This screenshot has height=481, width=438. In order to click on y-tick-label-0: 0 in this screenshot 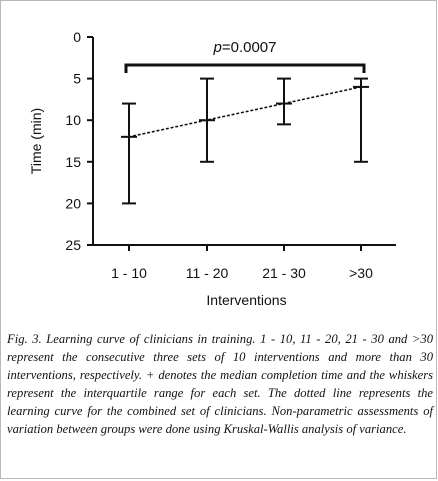, I will do `click(77, 37)`.